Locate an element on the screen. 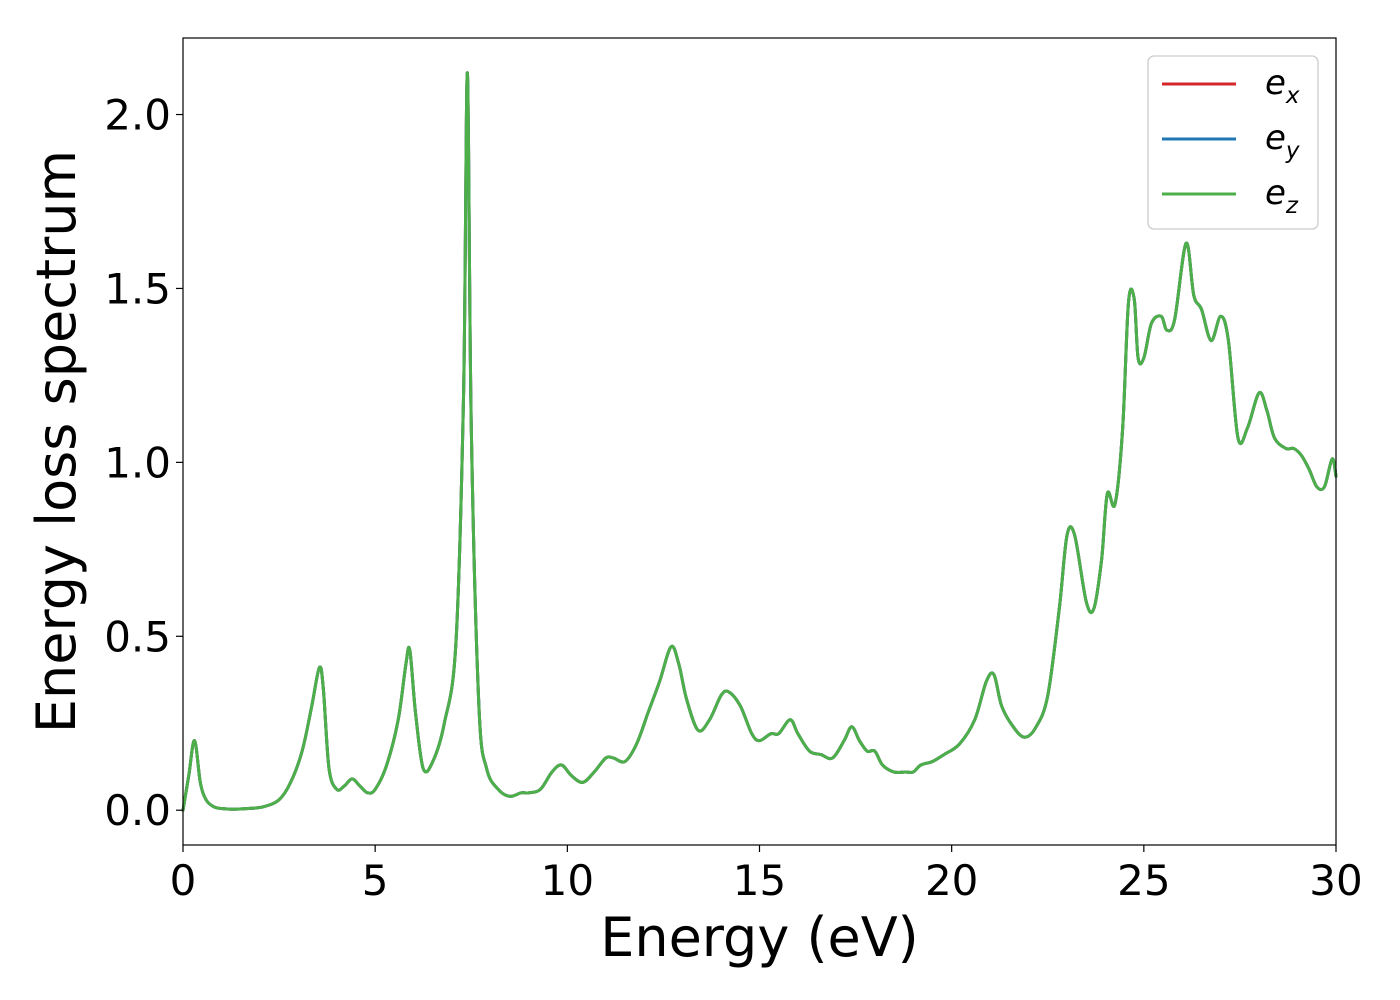  x-tick-label: 0 is located at coordinates (183, 880).